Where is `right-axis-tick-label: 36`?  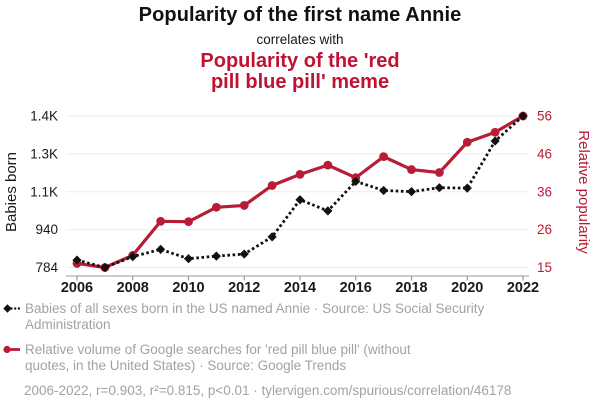 right-axis-tick-label: 36 is located at coordinates (544, 191).